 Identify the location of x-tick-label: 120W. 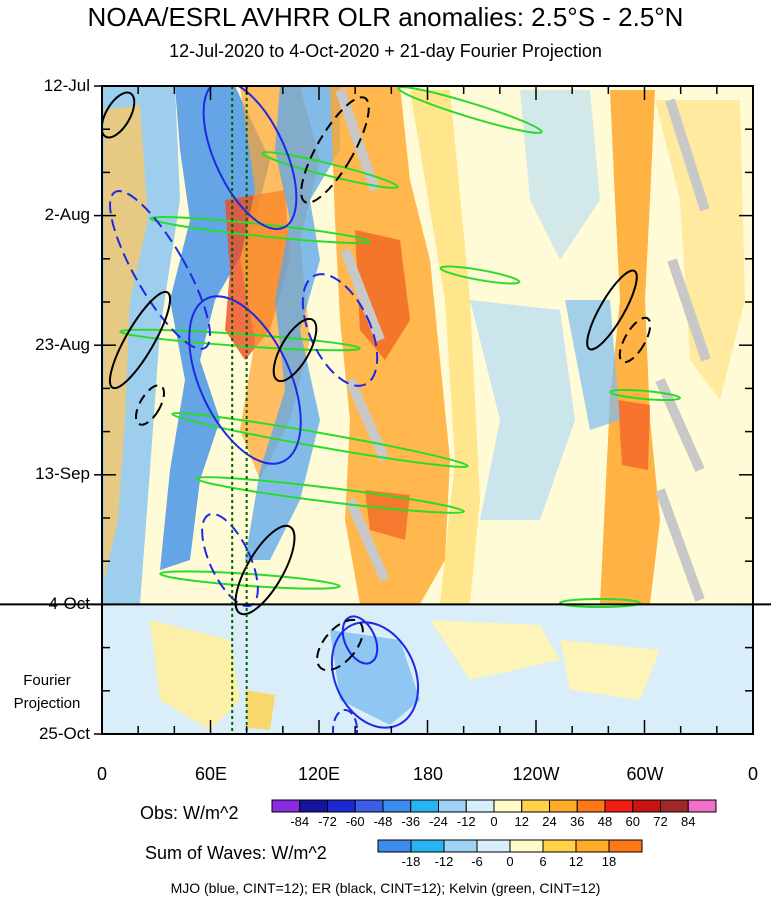
(536, 774).